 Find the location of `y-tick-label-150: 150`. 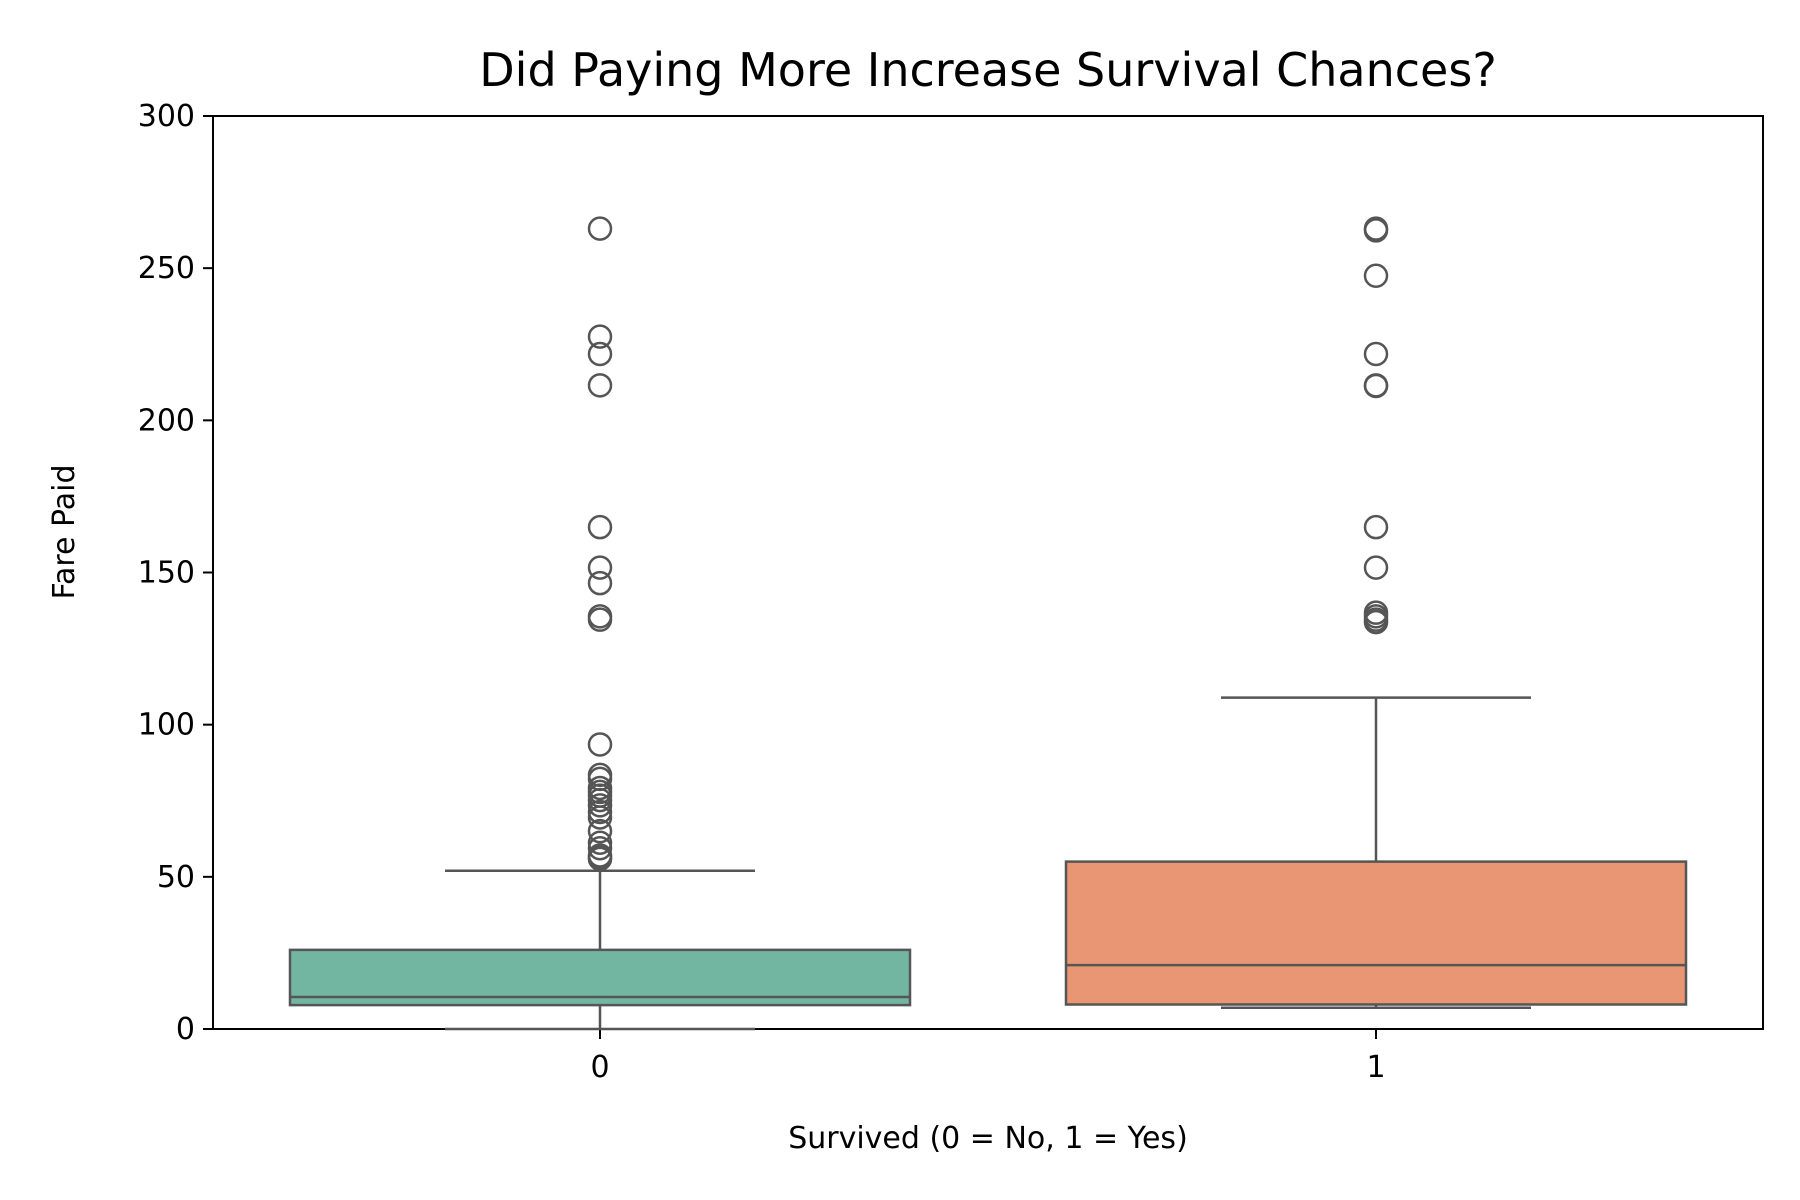

y-tick-label-150: 150 is located at coordinates (166, 573).